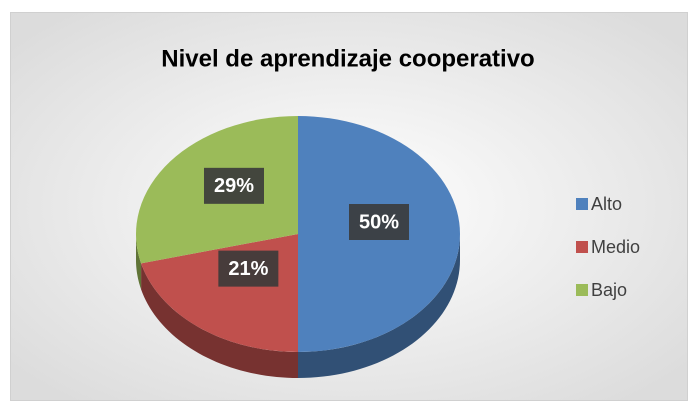 The image size is (696, 417). I want to click on legend-label: Medio, so click(615, 247).